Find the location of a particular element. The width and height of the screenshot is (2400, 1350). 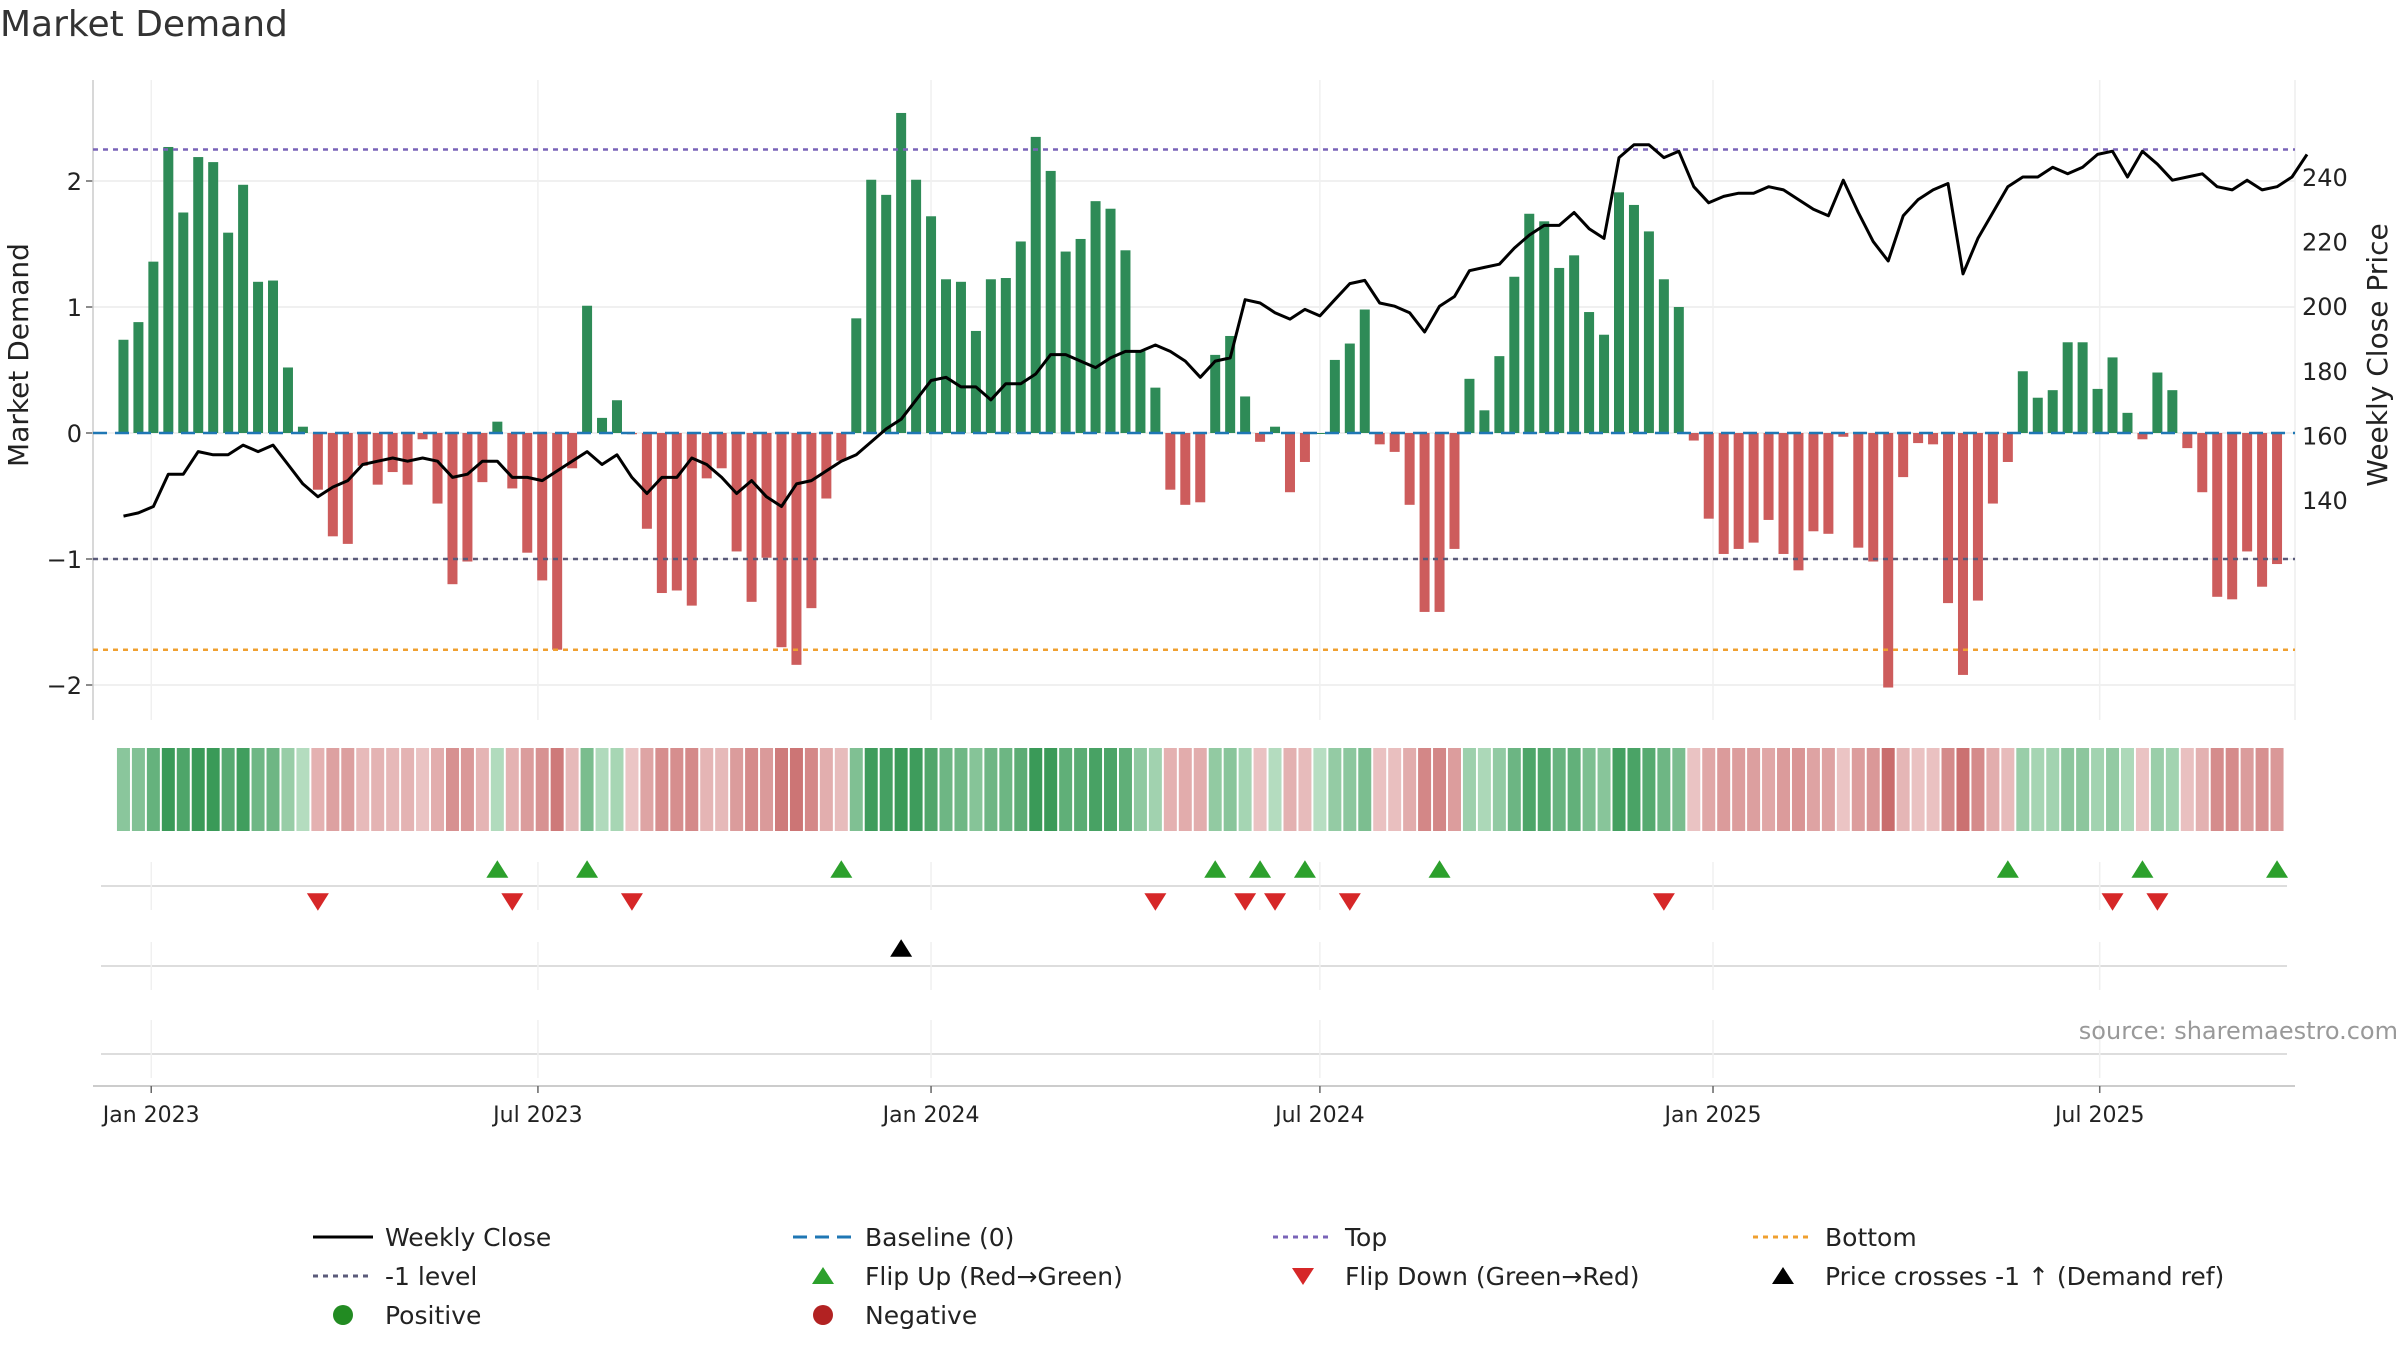

y2-tick-label: 140 is located at coordinates (2325, 501).